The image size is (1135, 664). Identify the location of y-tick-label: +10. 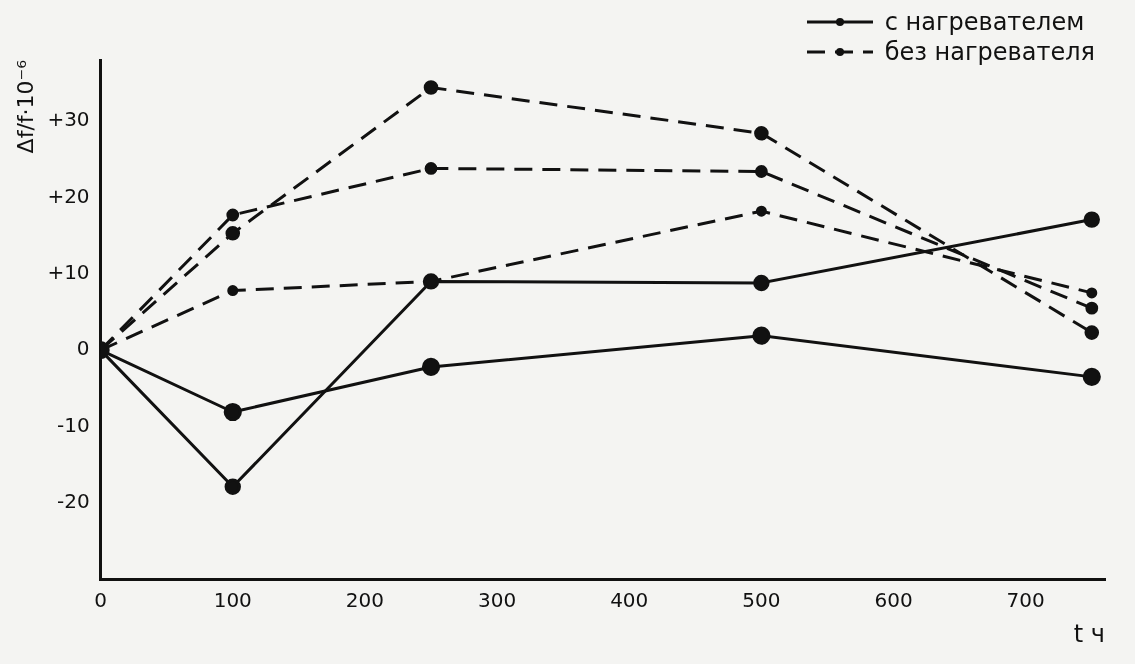
(68, 271).